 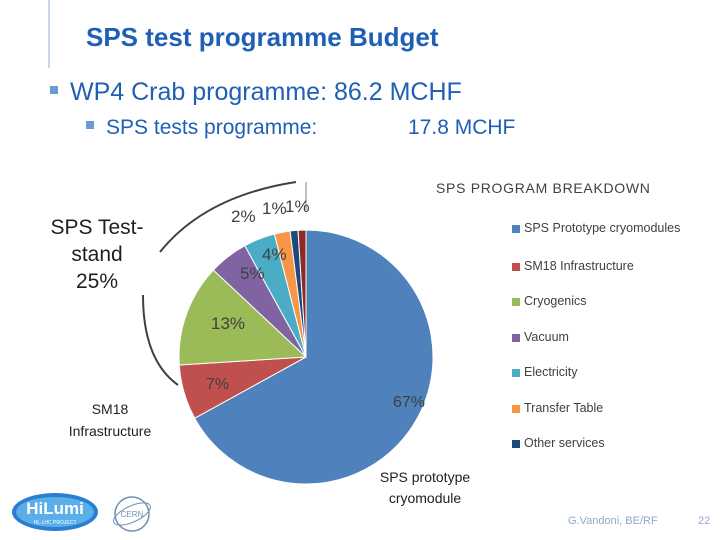 What do you see at coordinates (243, 216) in the screenshot?
I see `pie-slice-label: 2%` at bounding box center [243, 216].